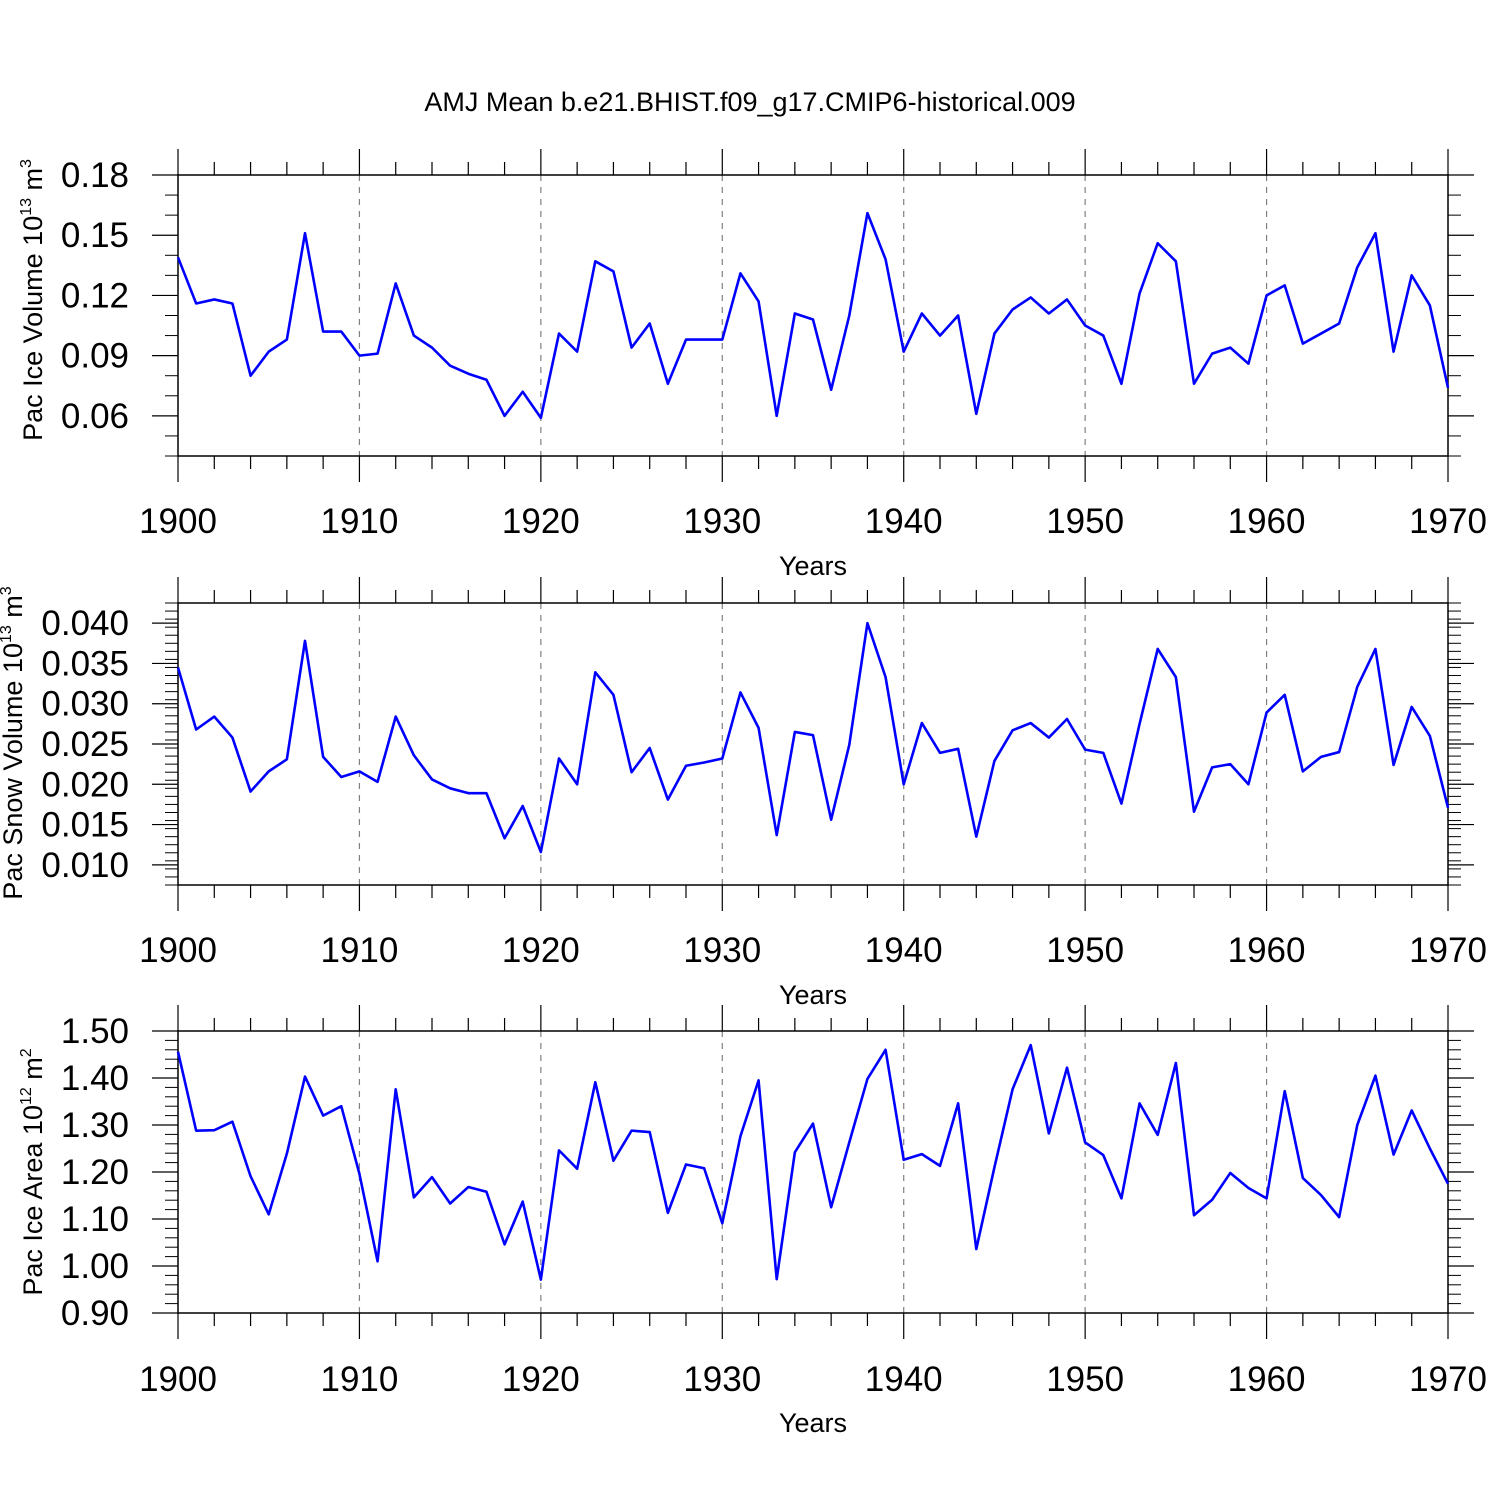  I want to click on y-tick-label: 1.50, so click(95, 1031).